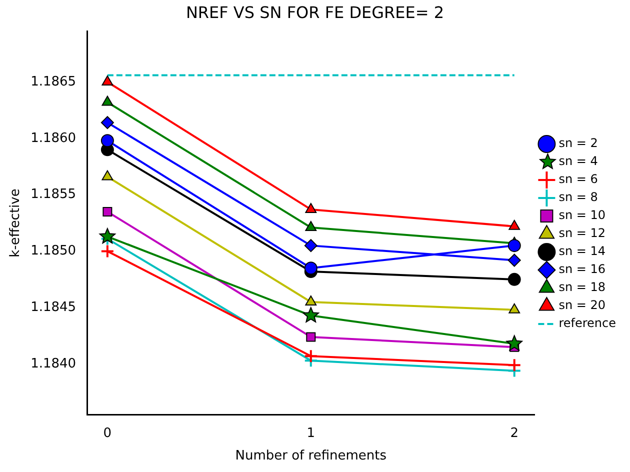  Describe the element at coordinates (53, 307) in the screenshot. I see `y-tick-label: 1.1845` at that location.